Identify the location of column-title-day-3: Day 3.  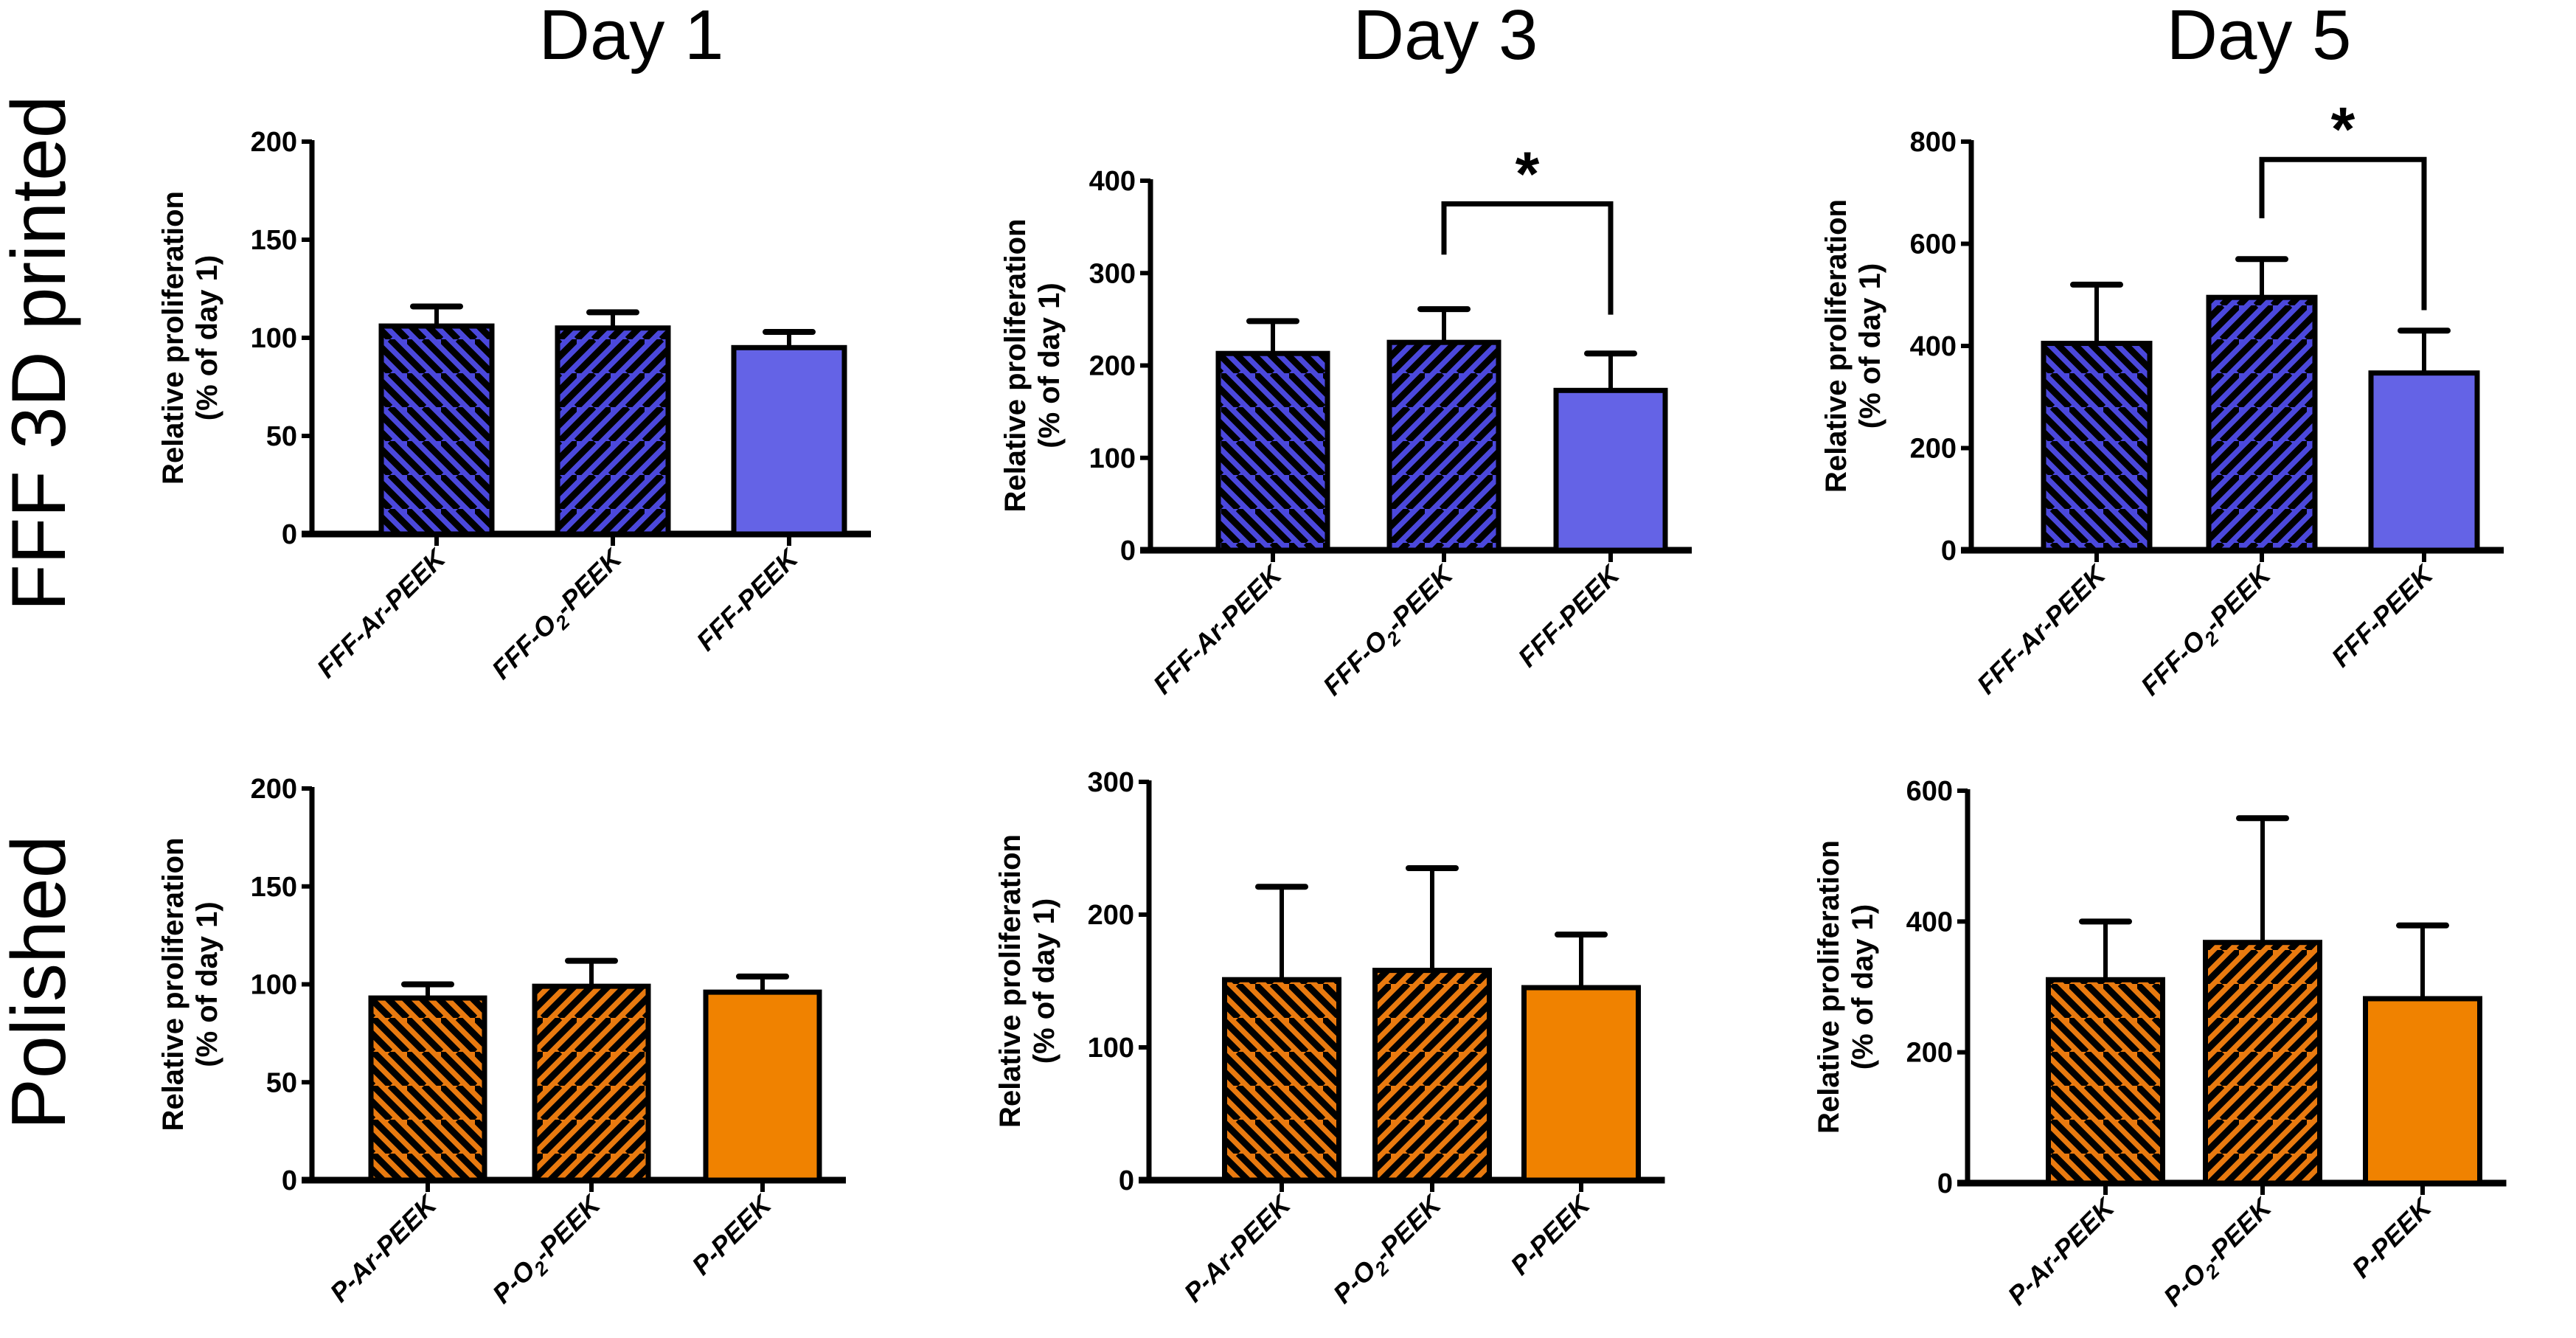
(1445, 37).